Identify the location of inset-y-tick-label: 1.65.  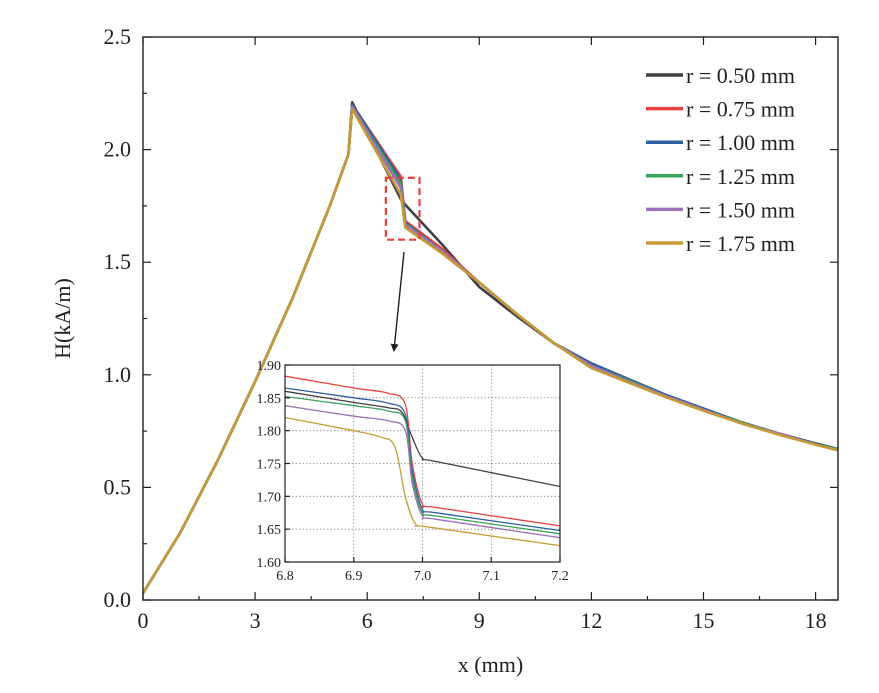
(269, 530).